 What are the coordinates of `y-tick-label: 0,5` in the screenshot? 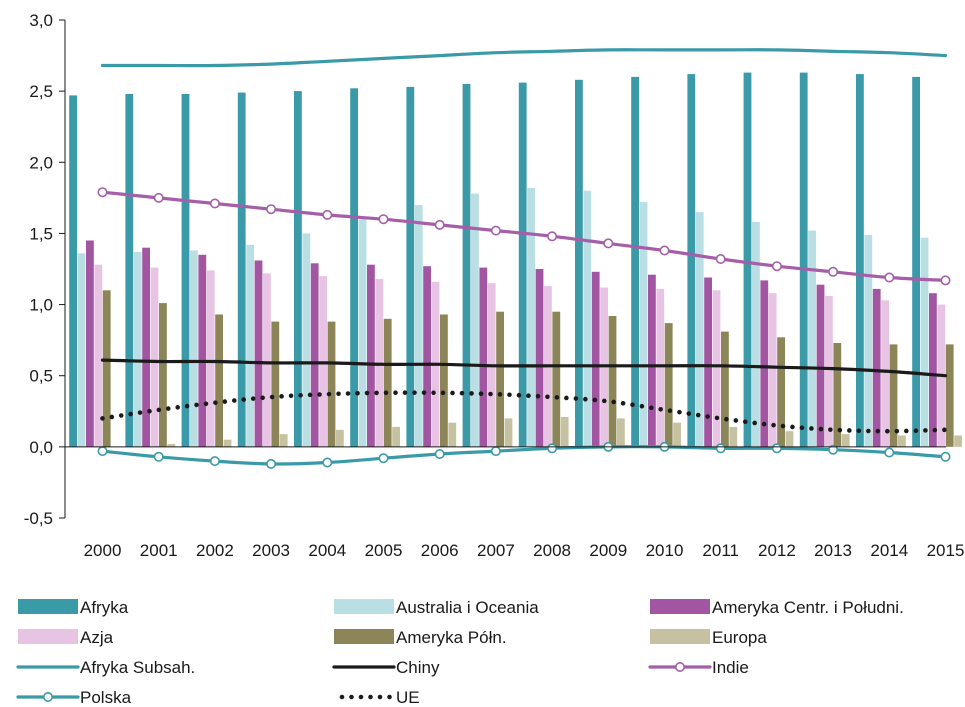 It's located at (41, 376).